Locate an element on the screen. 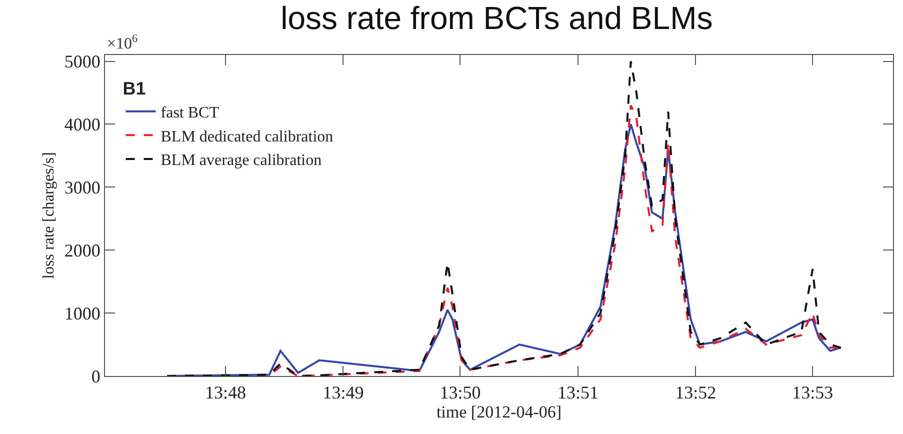 The height and width of the screenshot is (434, 903). legend-label: fast BCT is located at coordinates (190, 113).